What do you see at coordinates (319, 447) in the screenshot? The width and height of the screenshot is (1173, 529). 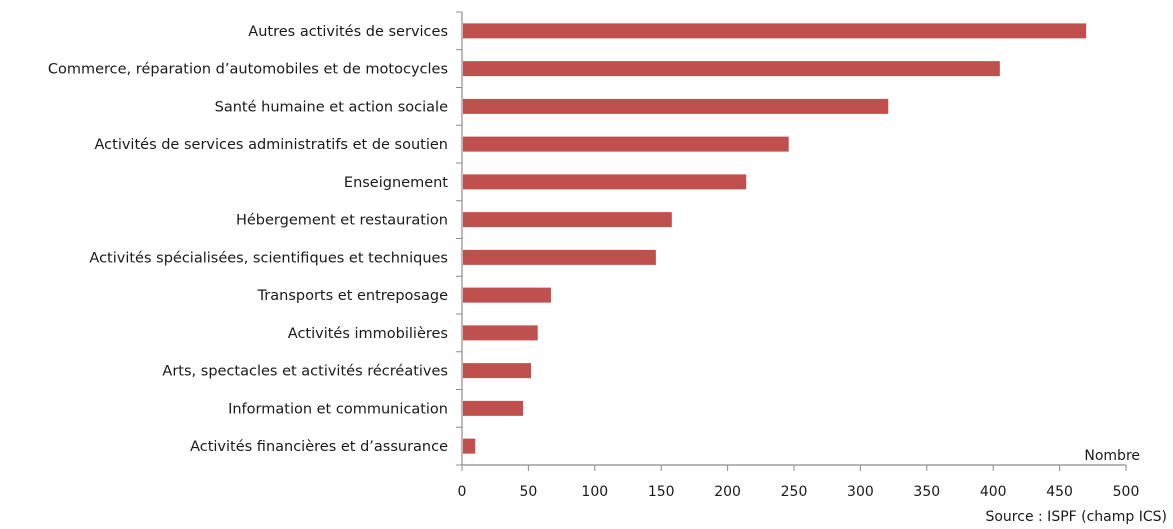 I see `category-label: Activités financières et d’assurance` at bounding box center [319, 447].